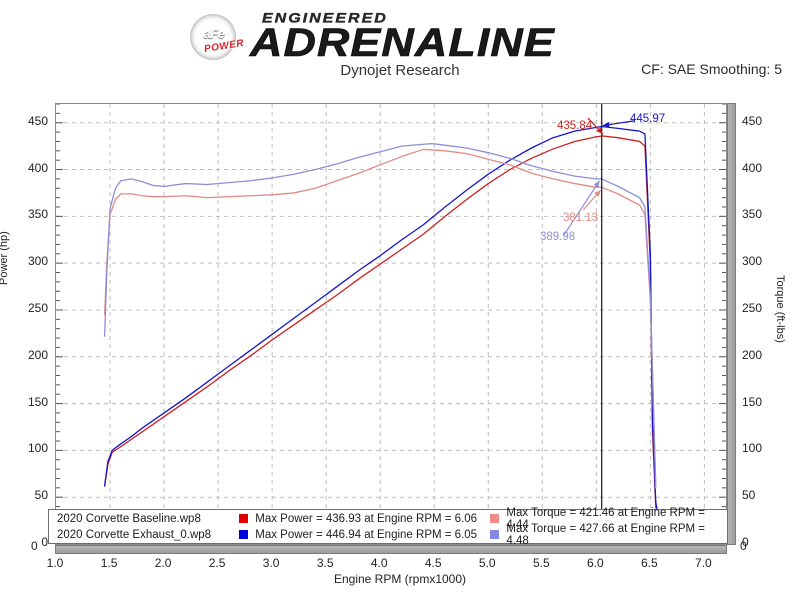  I want to click on legend-file-name: 2020 Corvette Baseline.wp8, so click(129, 518).